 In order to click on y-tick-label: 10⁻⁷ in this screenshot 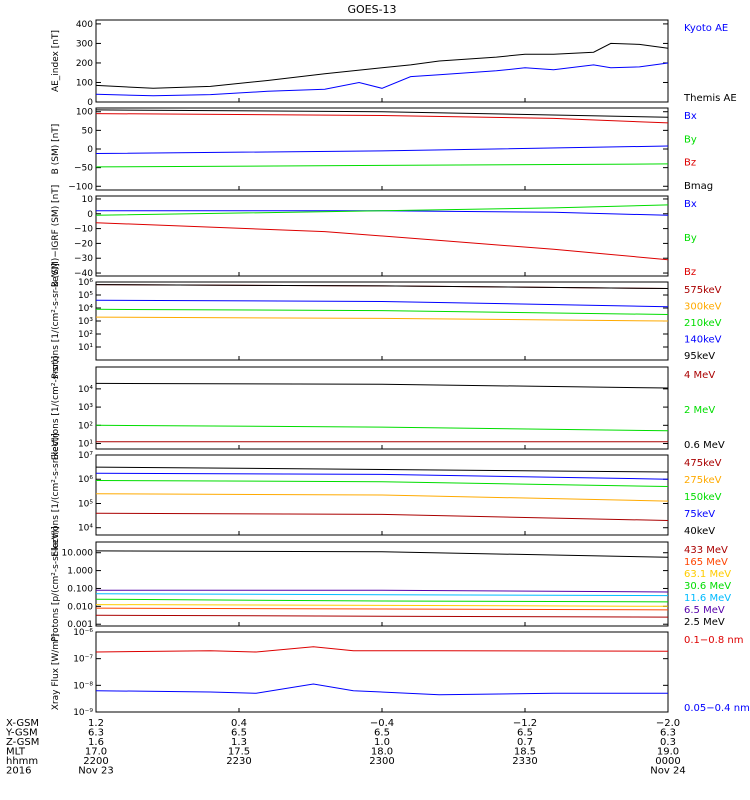, I will do `click(83, 660)`.